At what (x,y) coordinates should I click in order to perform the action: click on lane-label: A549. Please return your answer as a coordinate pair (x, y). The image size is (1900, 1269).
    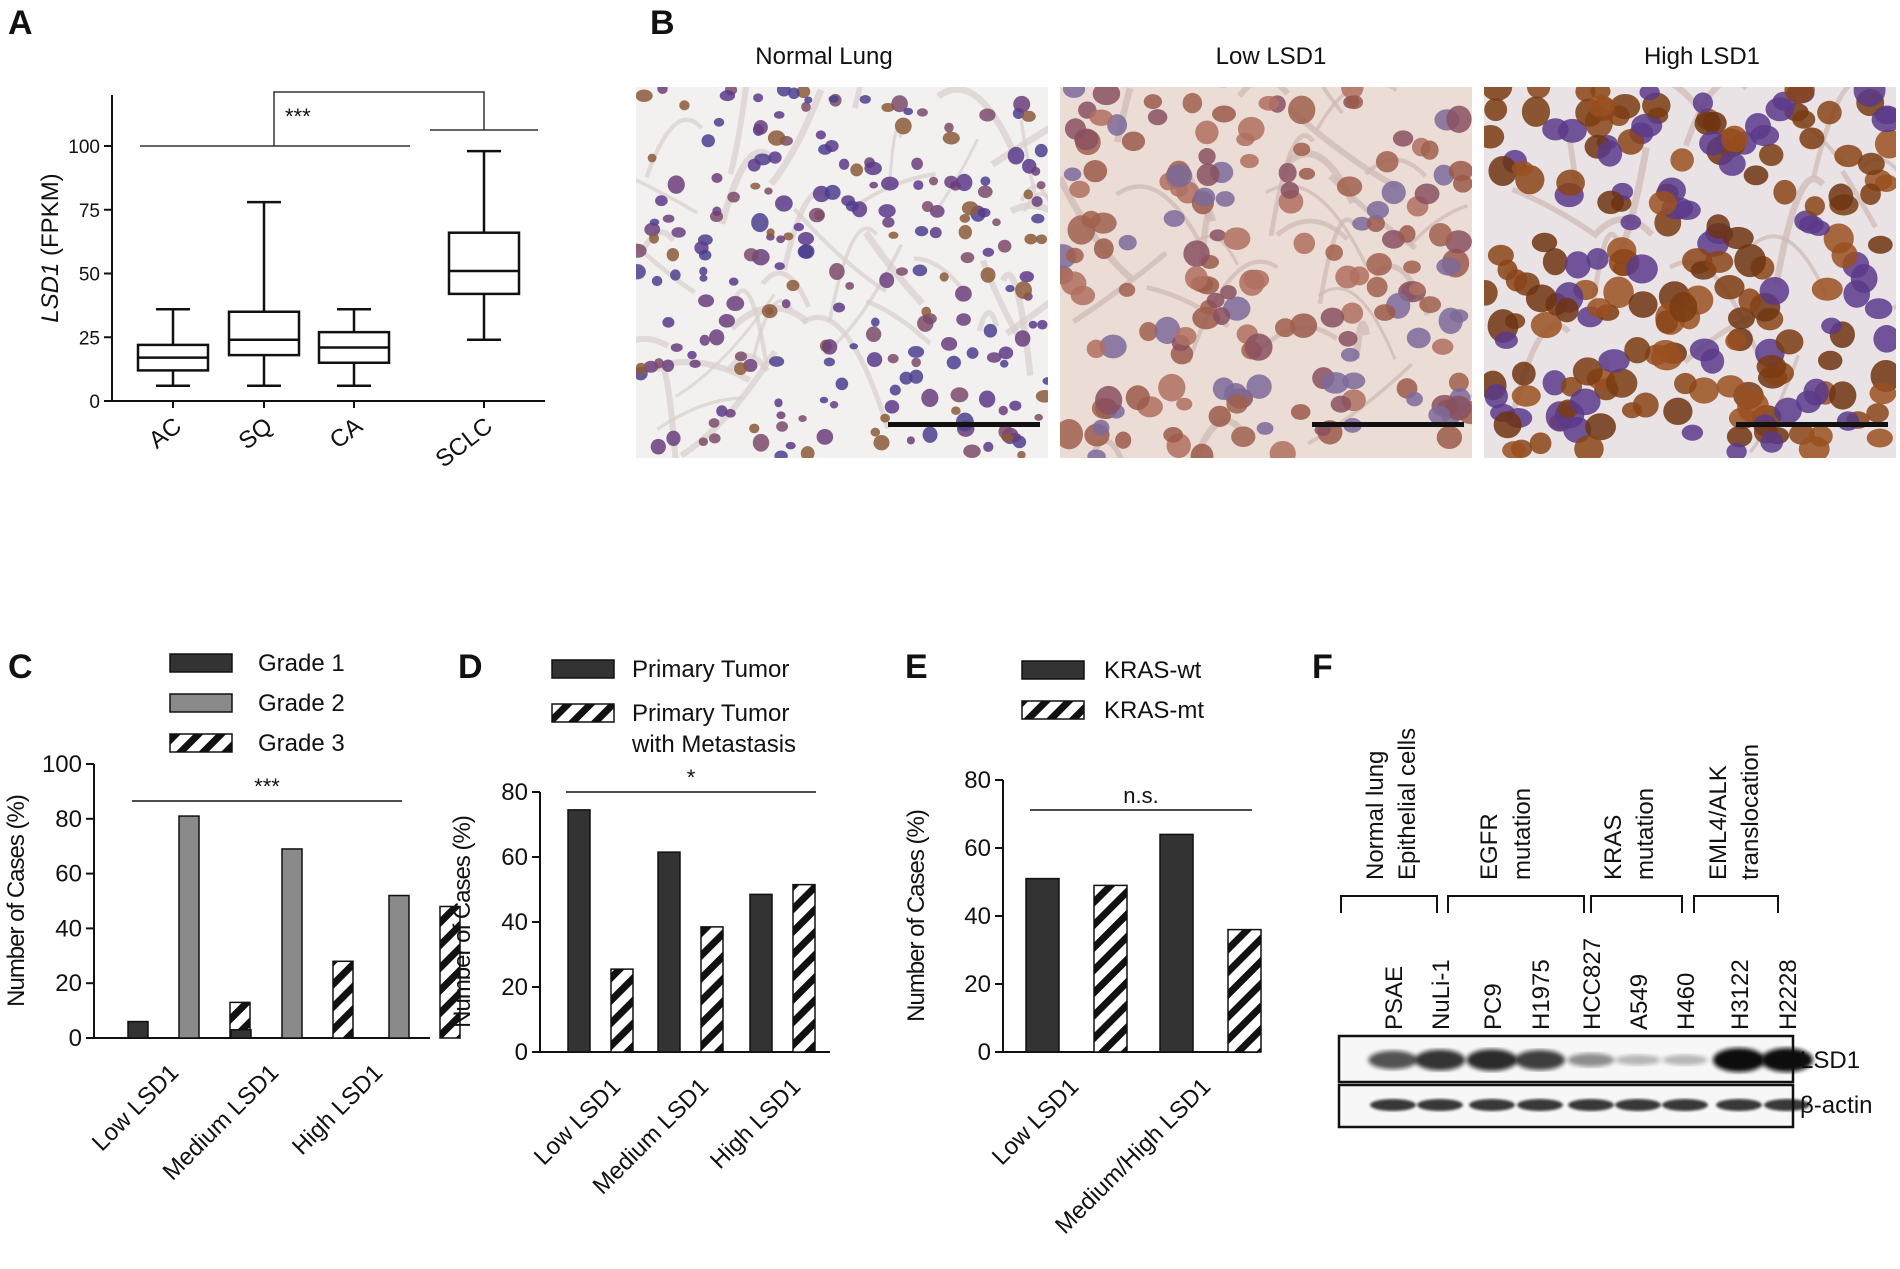
    Looking at the image, I should click on (1639, 1002).